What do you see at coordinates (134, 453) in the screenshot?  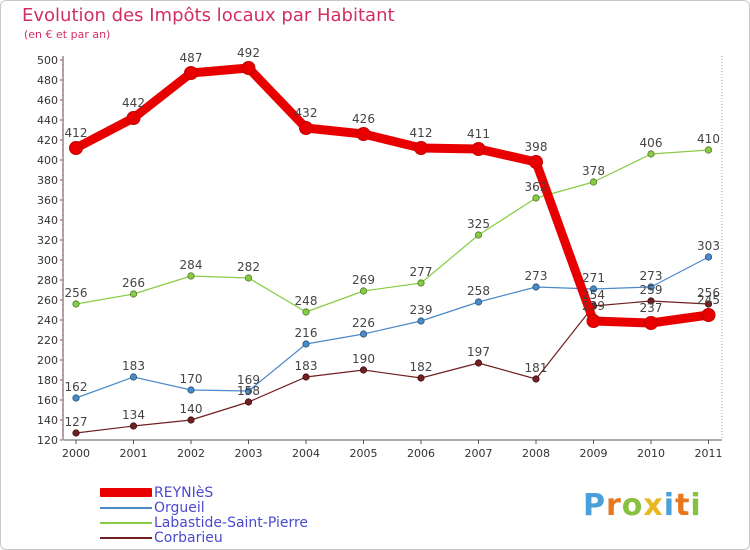 I see `x-tick-label: 2001` at bounding box center [134, 453].